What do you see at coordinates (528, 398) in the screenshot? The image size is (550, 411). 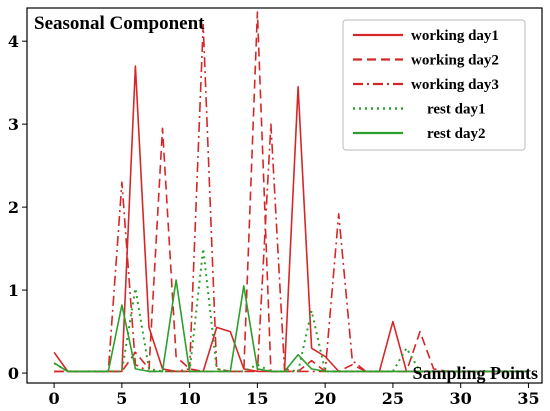 I see `x-tick-label: 35` at bounding box center [528, 398].